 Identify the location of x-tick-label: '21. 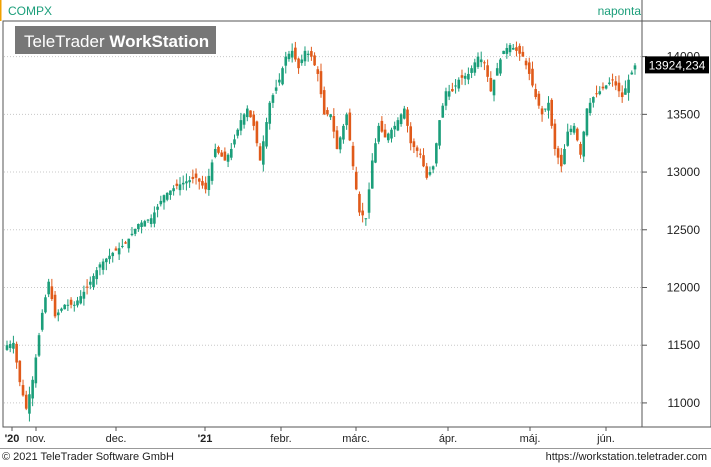
(205, 439).